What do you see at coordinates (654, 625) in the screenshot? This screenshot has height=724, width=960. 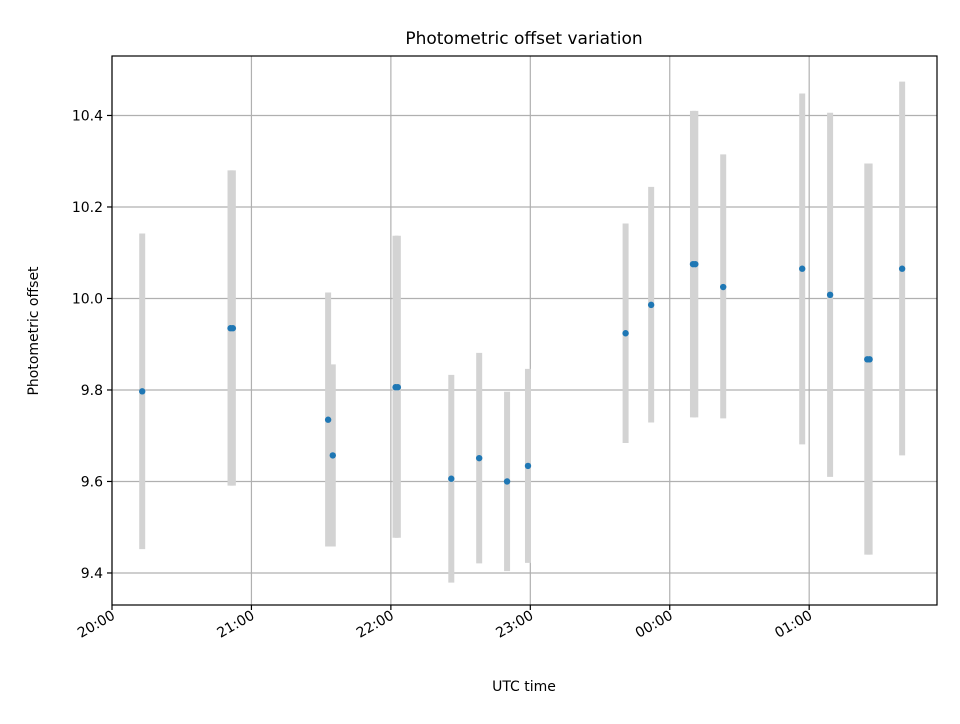 I see `x-tick-label: 00:00` at bounding box center [654, 625].